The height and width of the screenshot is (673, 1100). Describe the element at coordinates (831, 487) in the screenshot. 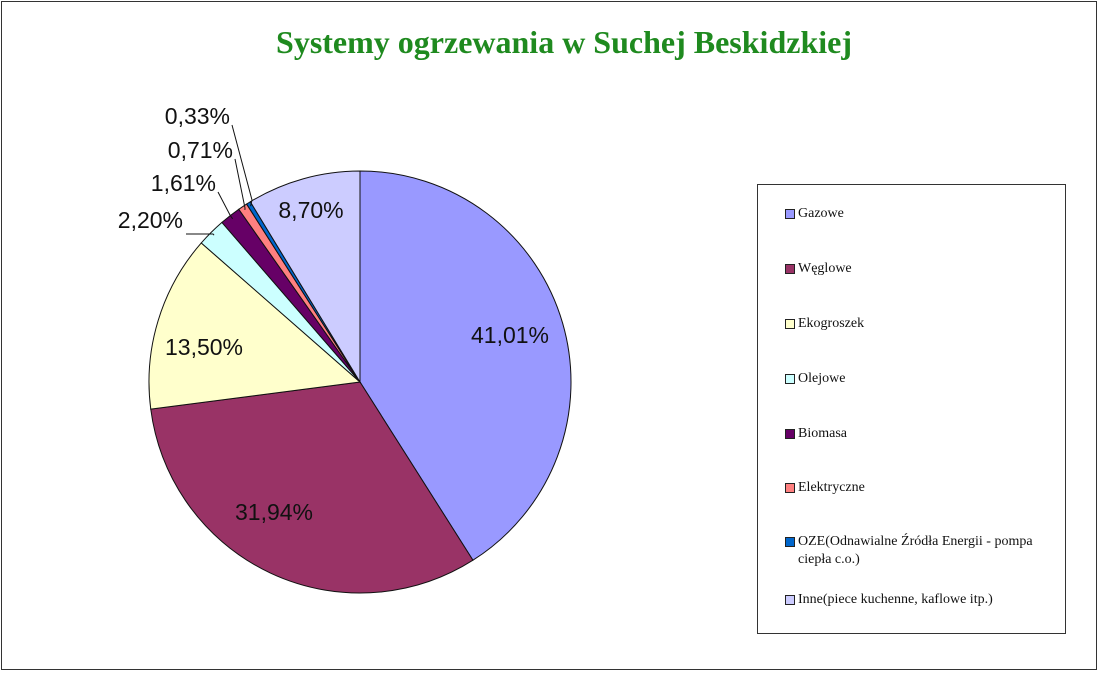

I see `legend-label-6: Elektryczne` at that location.